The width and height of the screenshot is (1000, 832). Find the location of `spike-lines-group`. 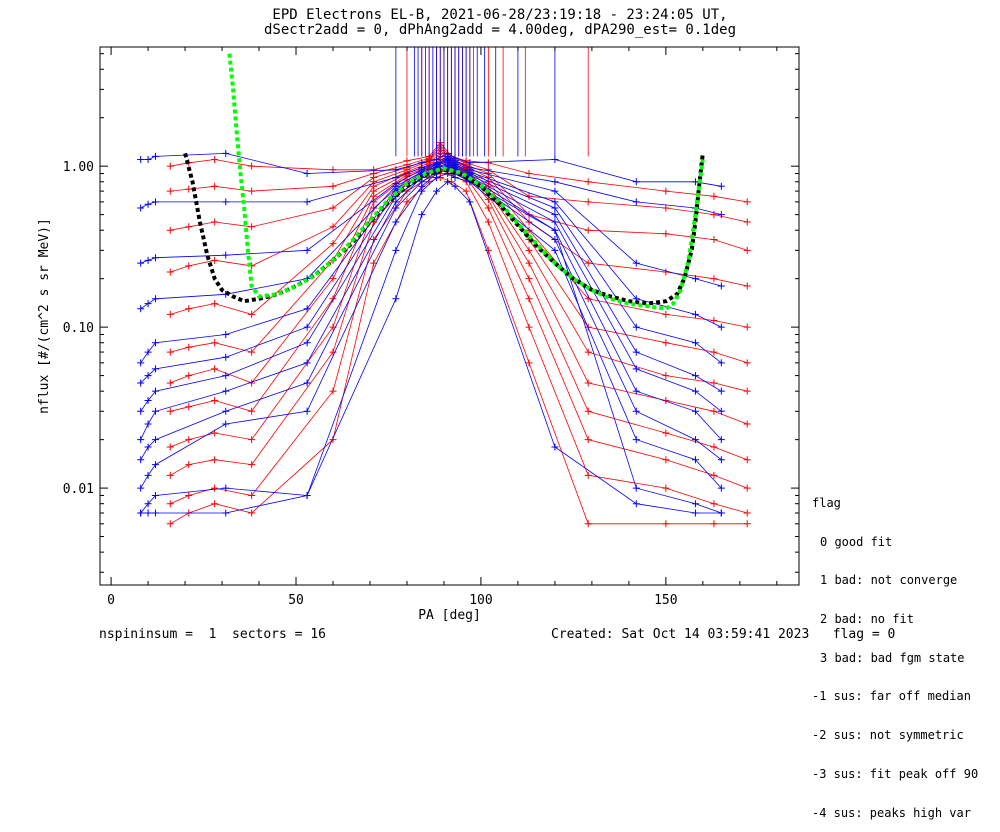

spike-lines-group is located at coordinates (492, 102).